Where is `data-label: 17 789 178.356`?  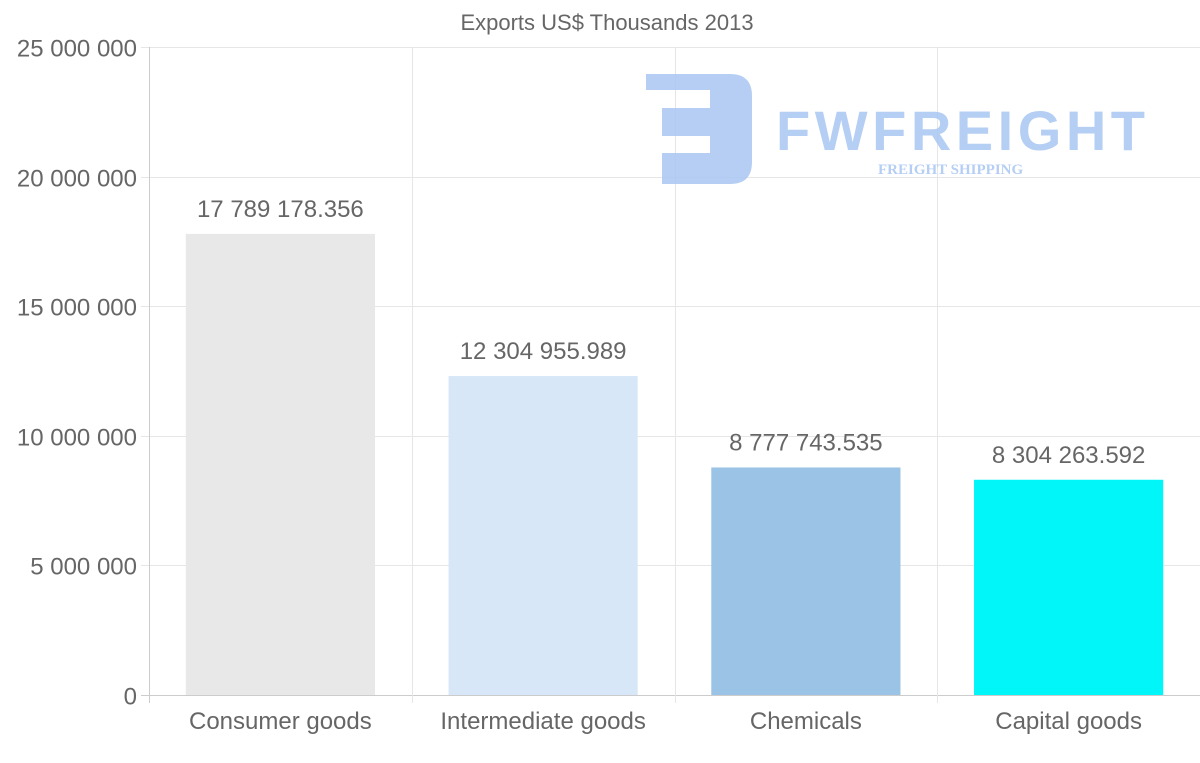
data-label: 17 789 178.356 is located at coordinates (280, 209).